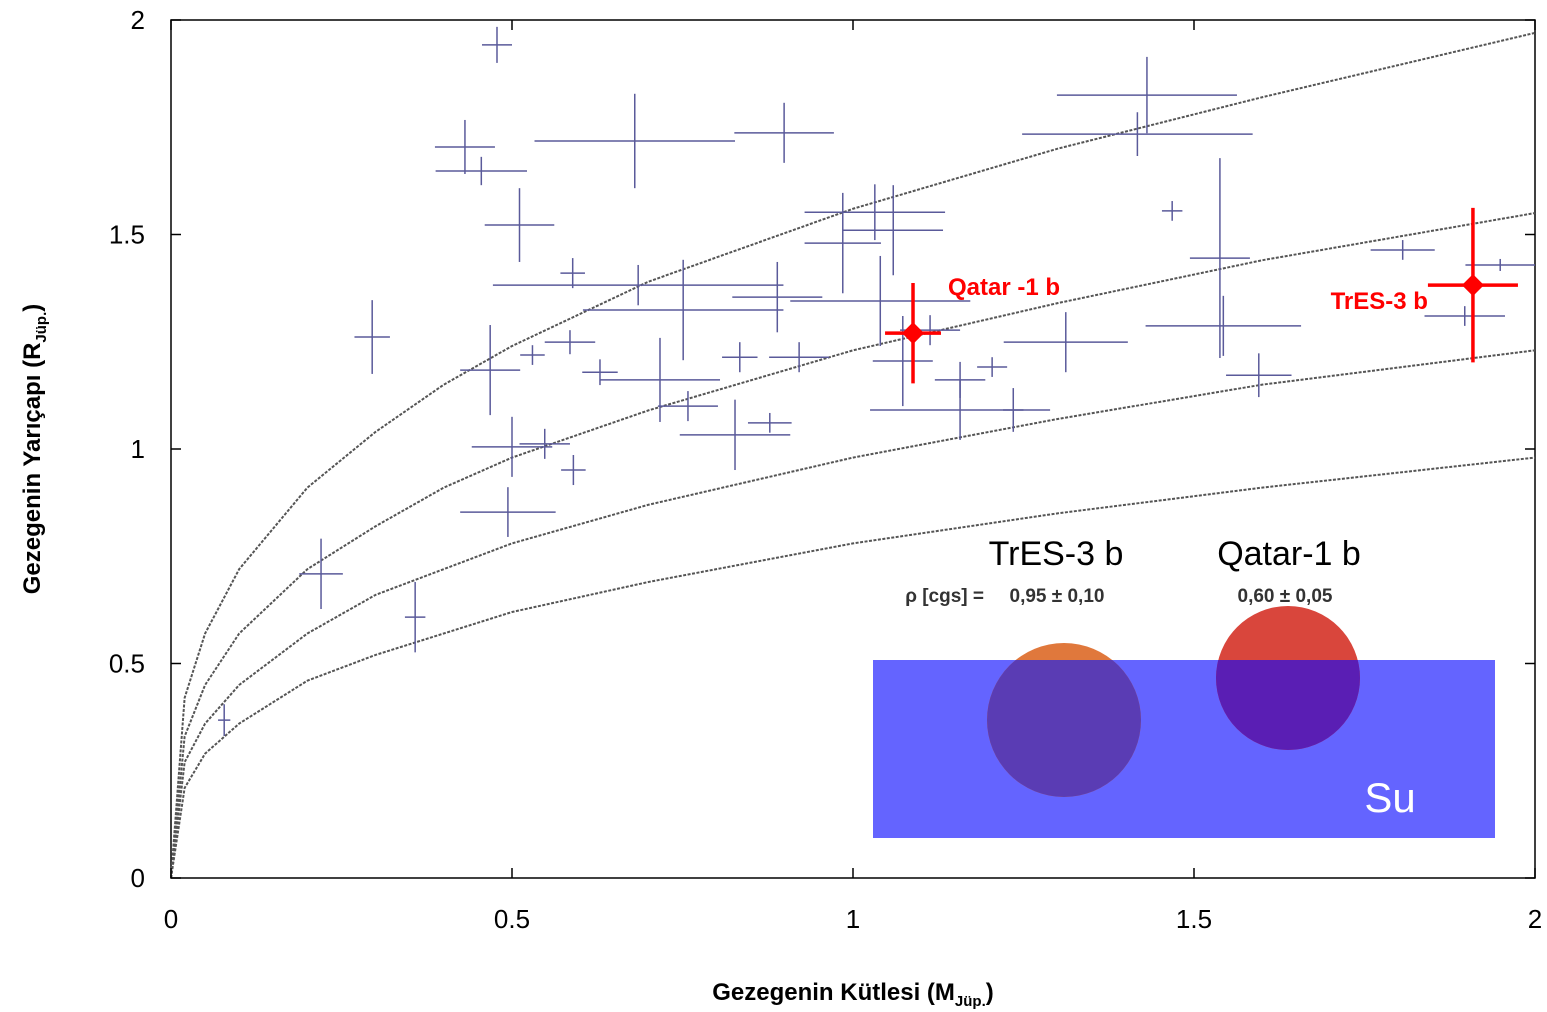 Image resolution: width=1547 pixels, height=1012 pixels. I want to click on x-label-text: Gezegenin Kütlesi (M, so click(833, 992).